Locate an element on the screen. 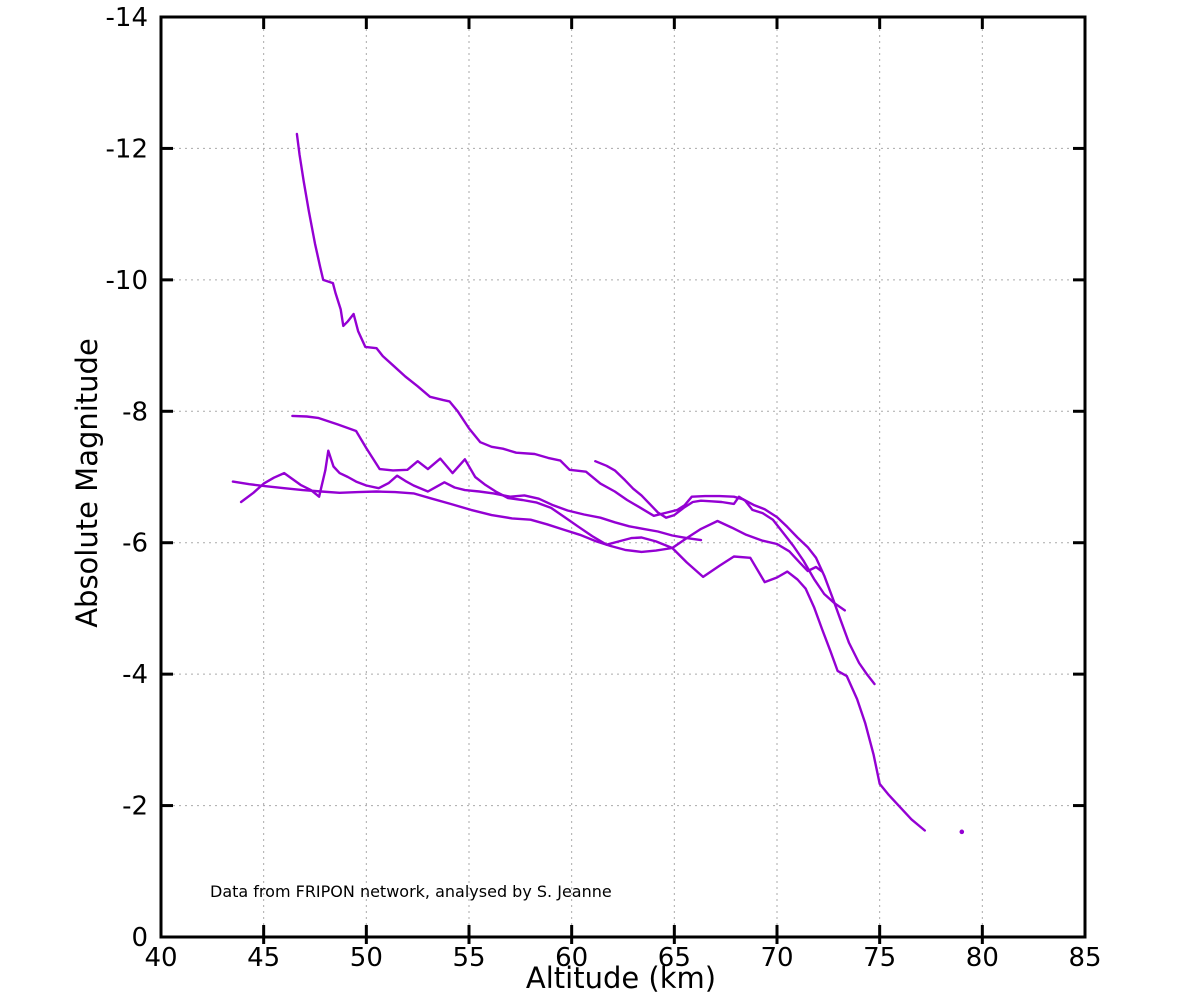 The image size is (1200, 1000). y-tick-label: 0 is located at coordinates (139, 938).